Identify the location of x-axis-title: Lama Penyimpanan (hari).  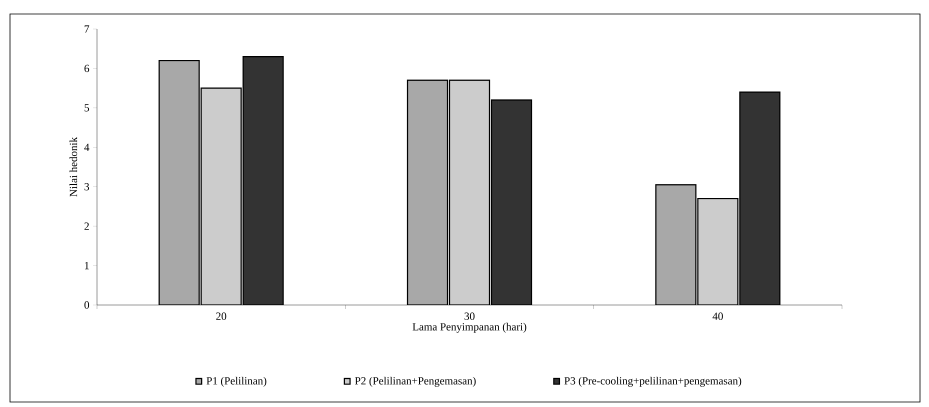
(469, 327).